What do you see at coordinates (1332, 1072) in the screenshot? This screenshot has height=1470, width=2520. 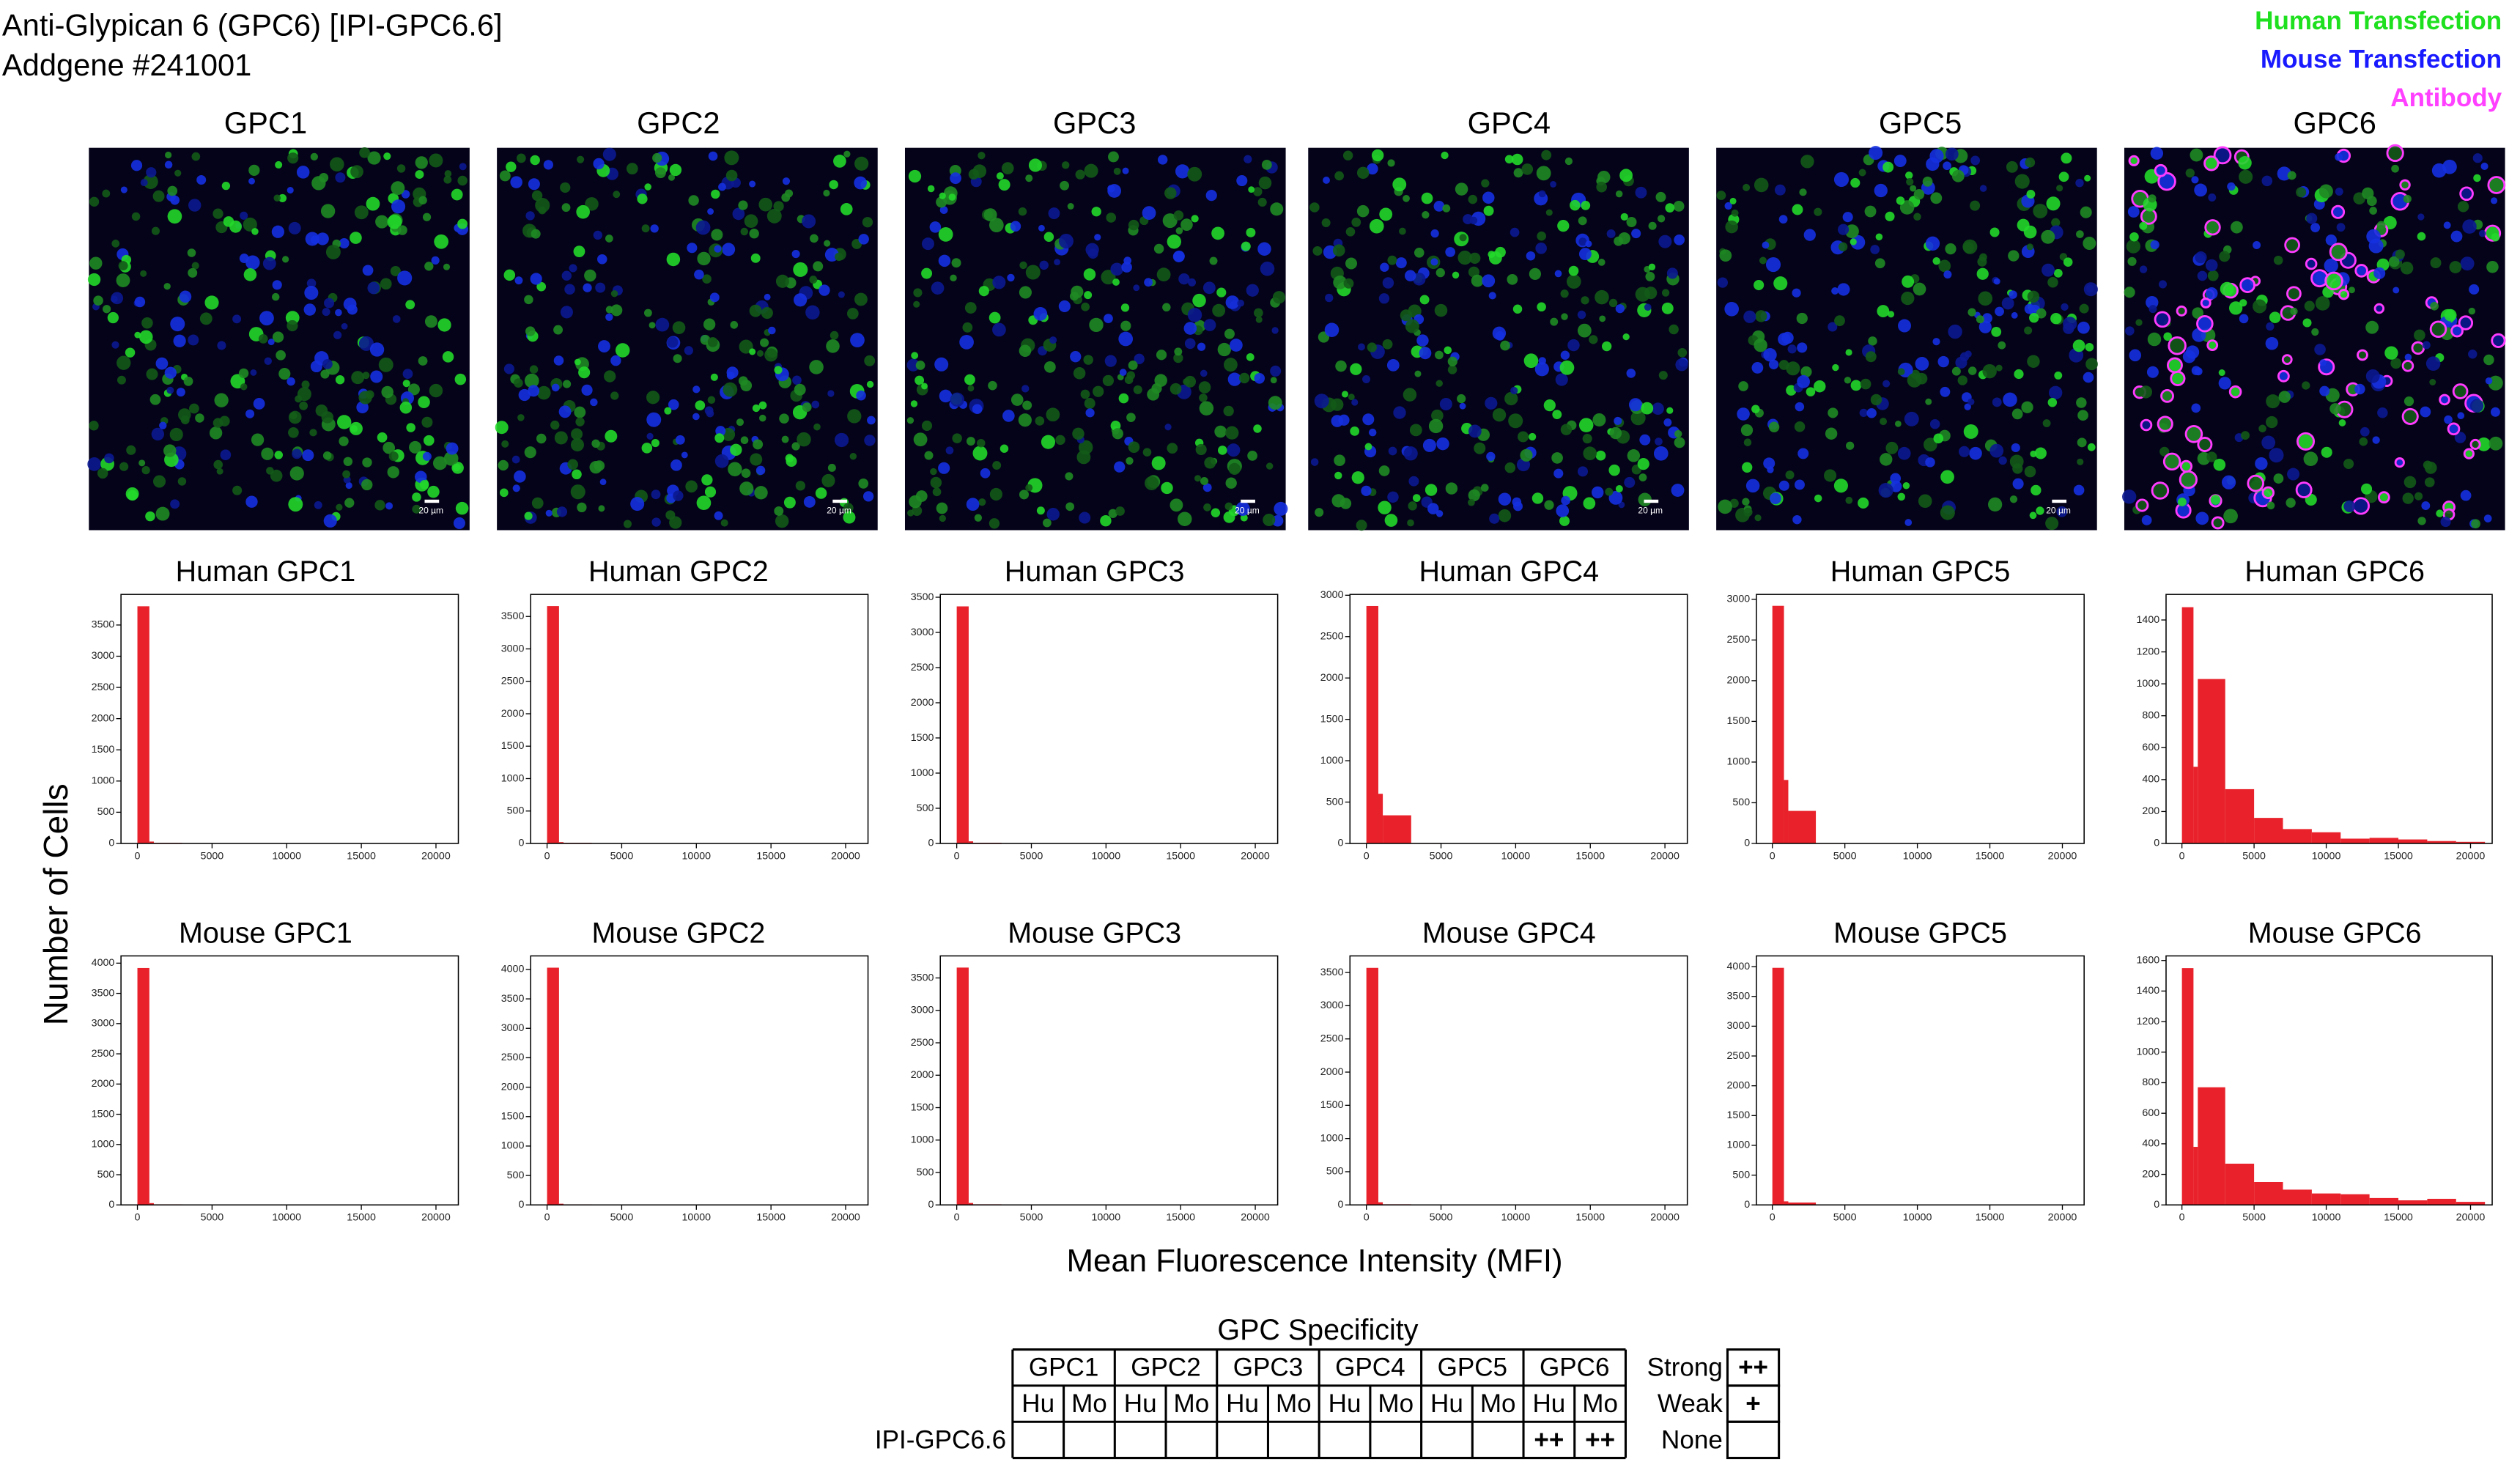 I see `y-tick-label: 2000` at bounding box center [1332, 1072].